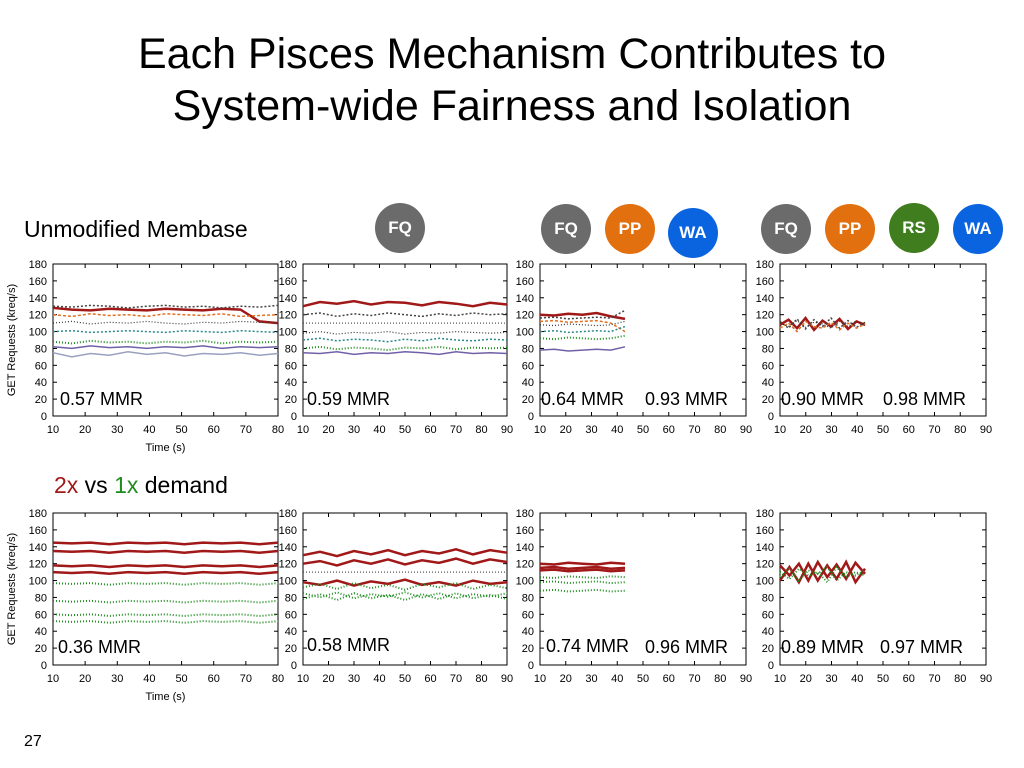 This screenshot has height=768, width=1024. Describe the element at coordinates (100, 647) in the screenshot. I see `mmr-label-7: 0.36 MMR` at that location.